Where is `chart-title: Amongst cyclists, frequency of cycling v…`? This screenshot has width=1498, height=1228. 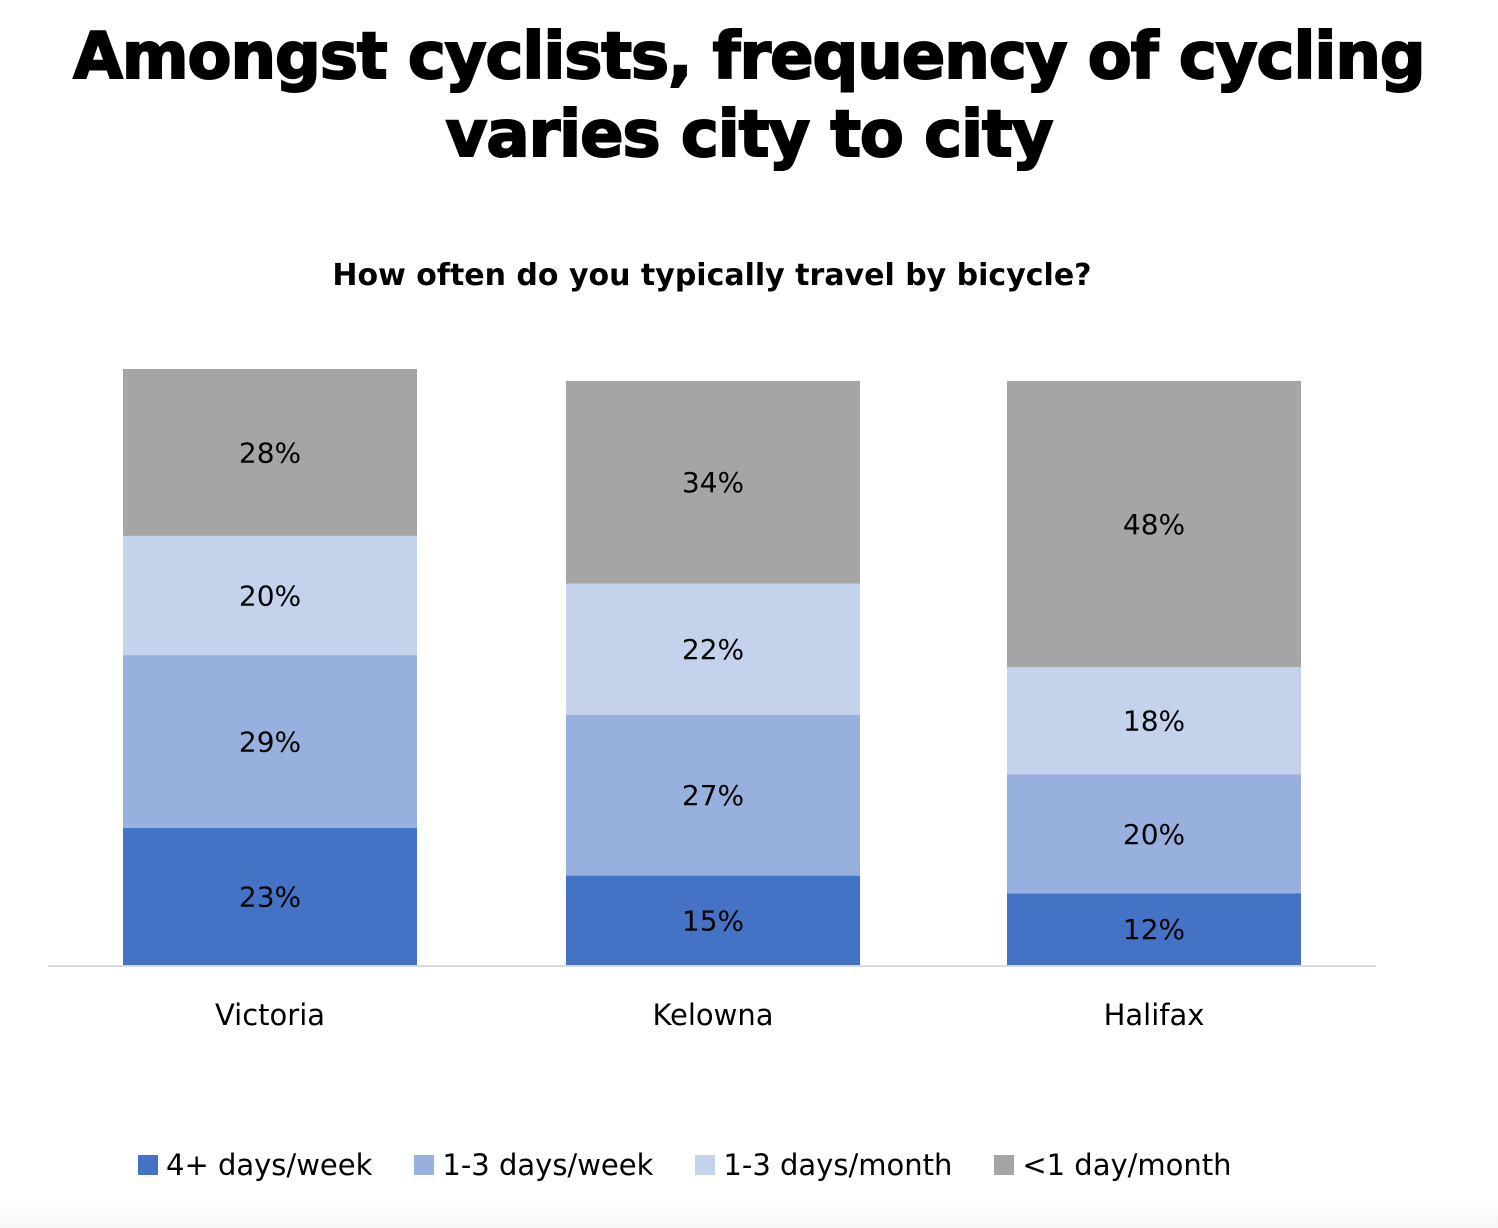 chart-title: Amongst cyclists, frequency of cycling v… is located at coordinates (749, 96).